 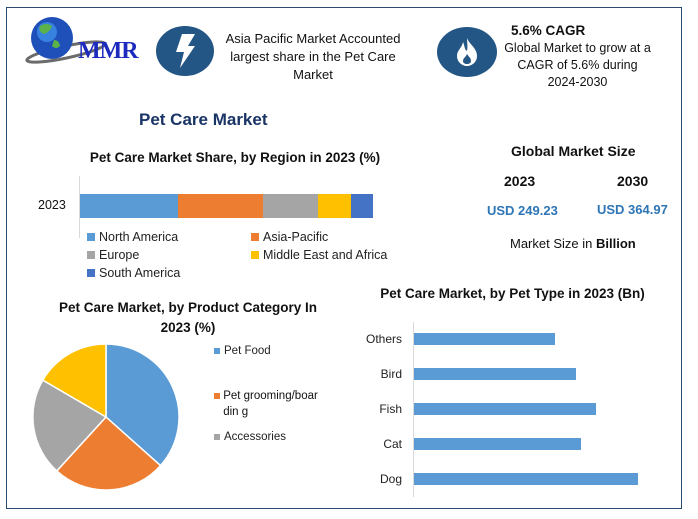 I want to click on pet-bar-fish, so click(x=505, y=409).